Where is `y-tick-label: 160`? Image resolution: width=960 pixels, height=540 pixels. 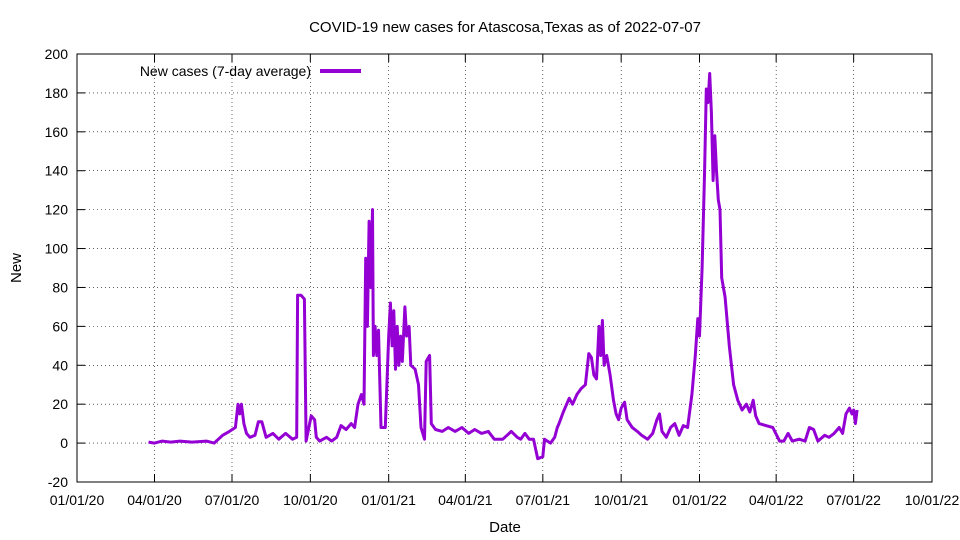 y-tick-label: 160 is located at coordinates (57, 132).